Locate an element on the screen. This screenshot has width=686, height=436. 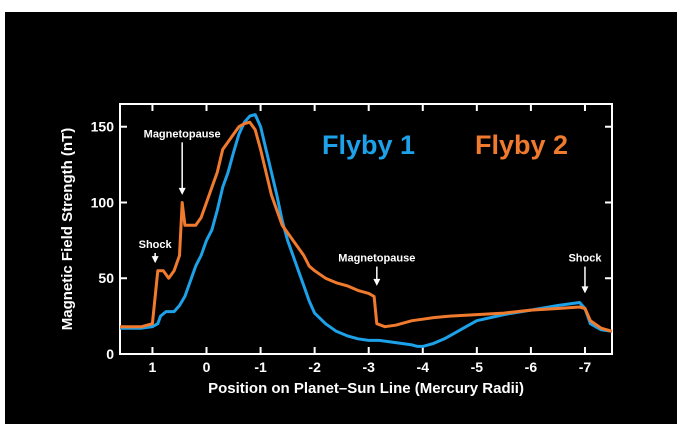
x-tick-label: 1 is located at coordinates (153, 367).